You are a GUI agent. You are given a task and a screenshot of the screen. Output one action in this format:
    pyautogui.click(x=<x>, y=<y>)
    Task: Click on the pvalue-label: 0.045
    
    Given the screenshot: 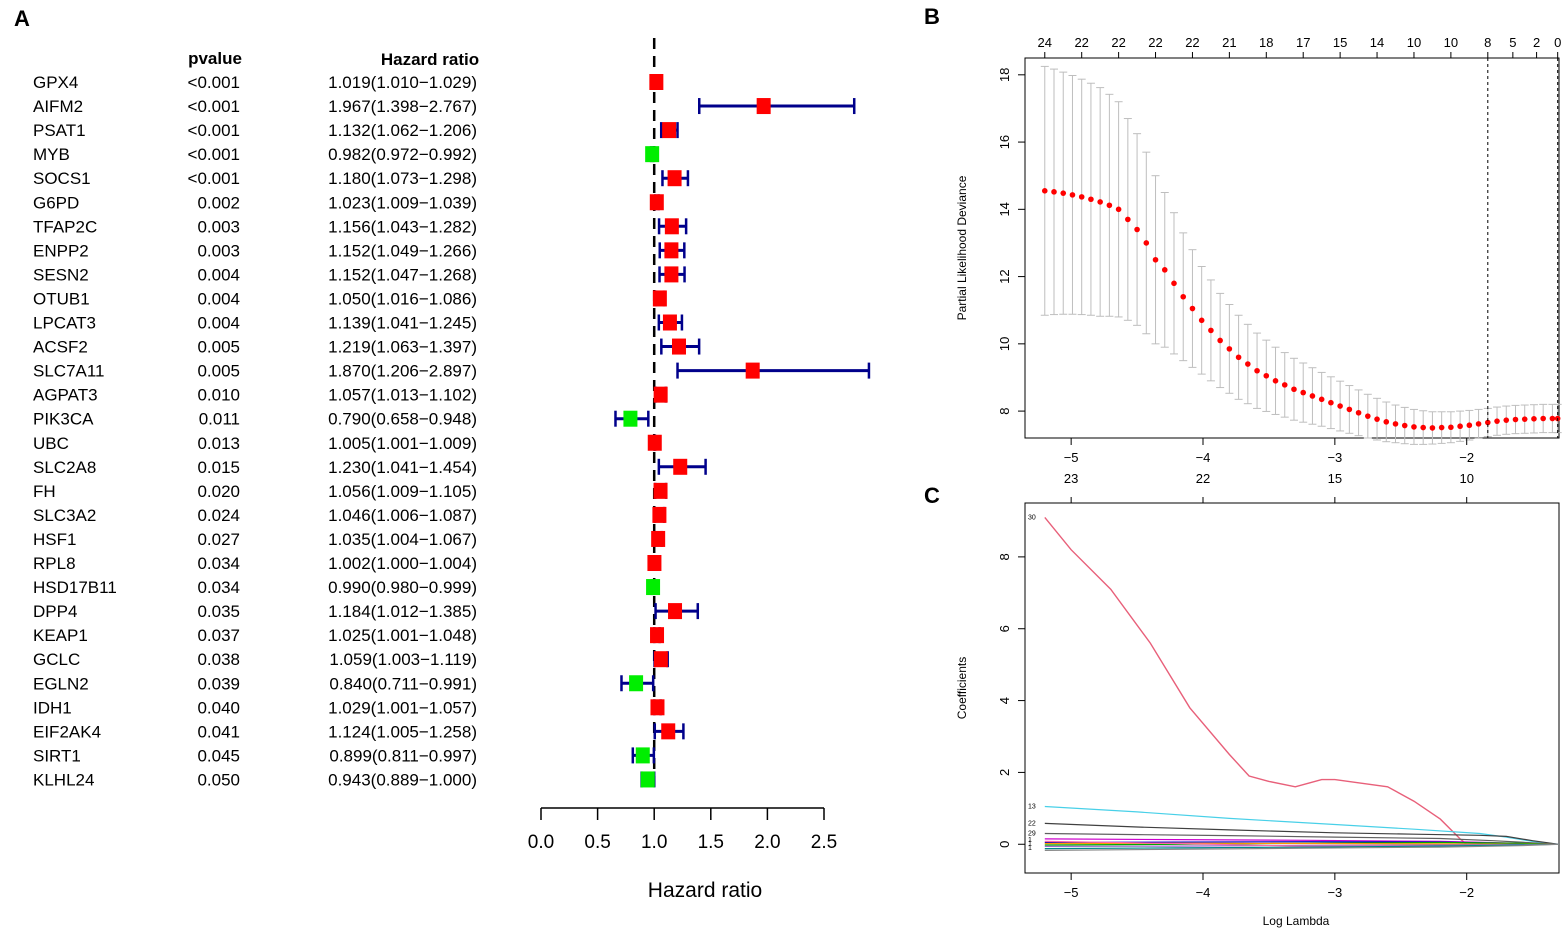 What is the action you would take?
    pyautogui.click(x=218, y=755)
    